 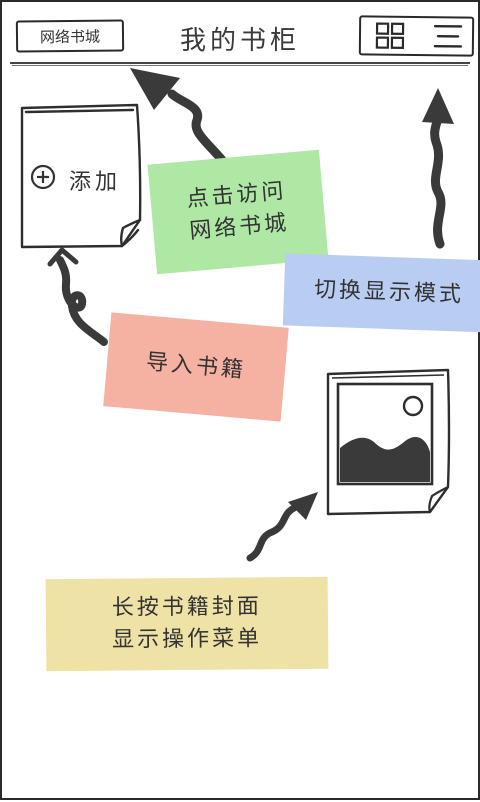 What do you see at coordinates (187, 607) in the screenshot?
I see `hint-longpress-line1: 长按书籍封面` at bounding box center [187, 607].